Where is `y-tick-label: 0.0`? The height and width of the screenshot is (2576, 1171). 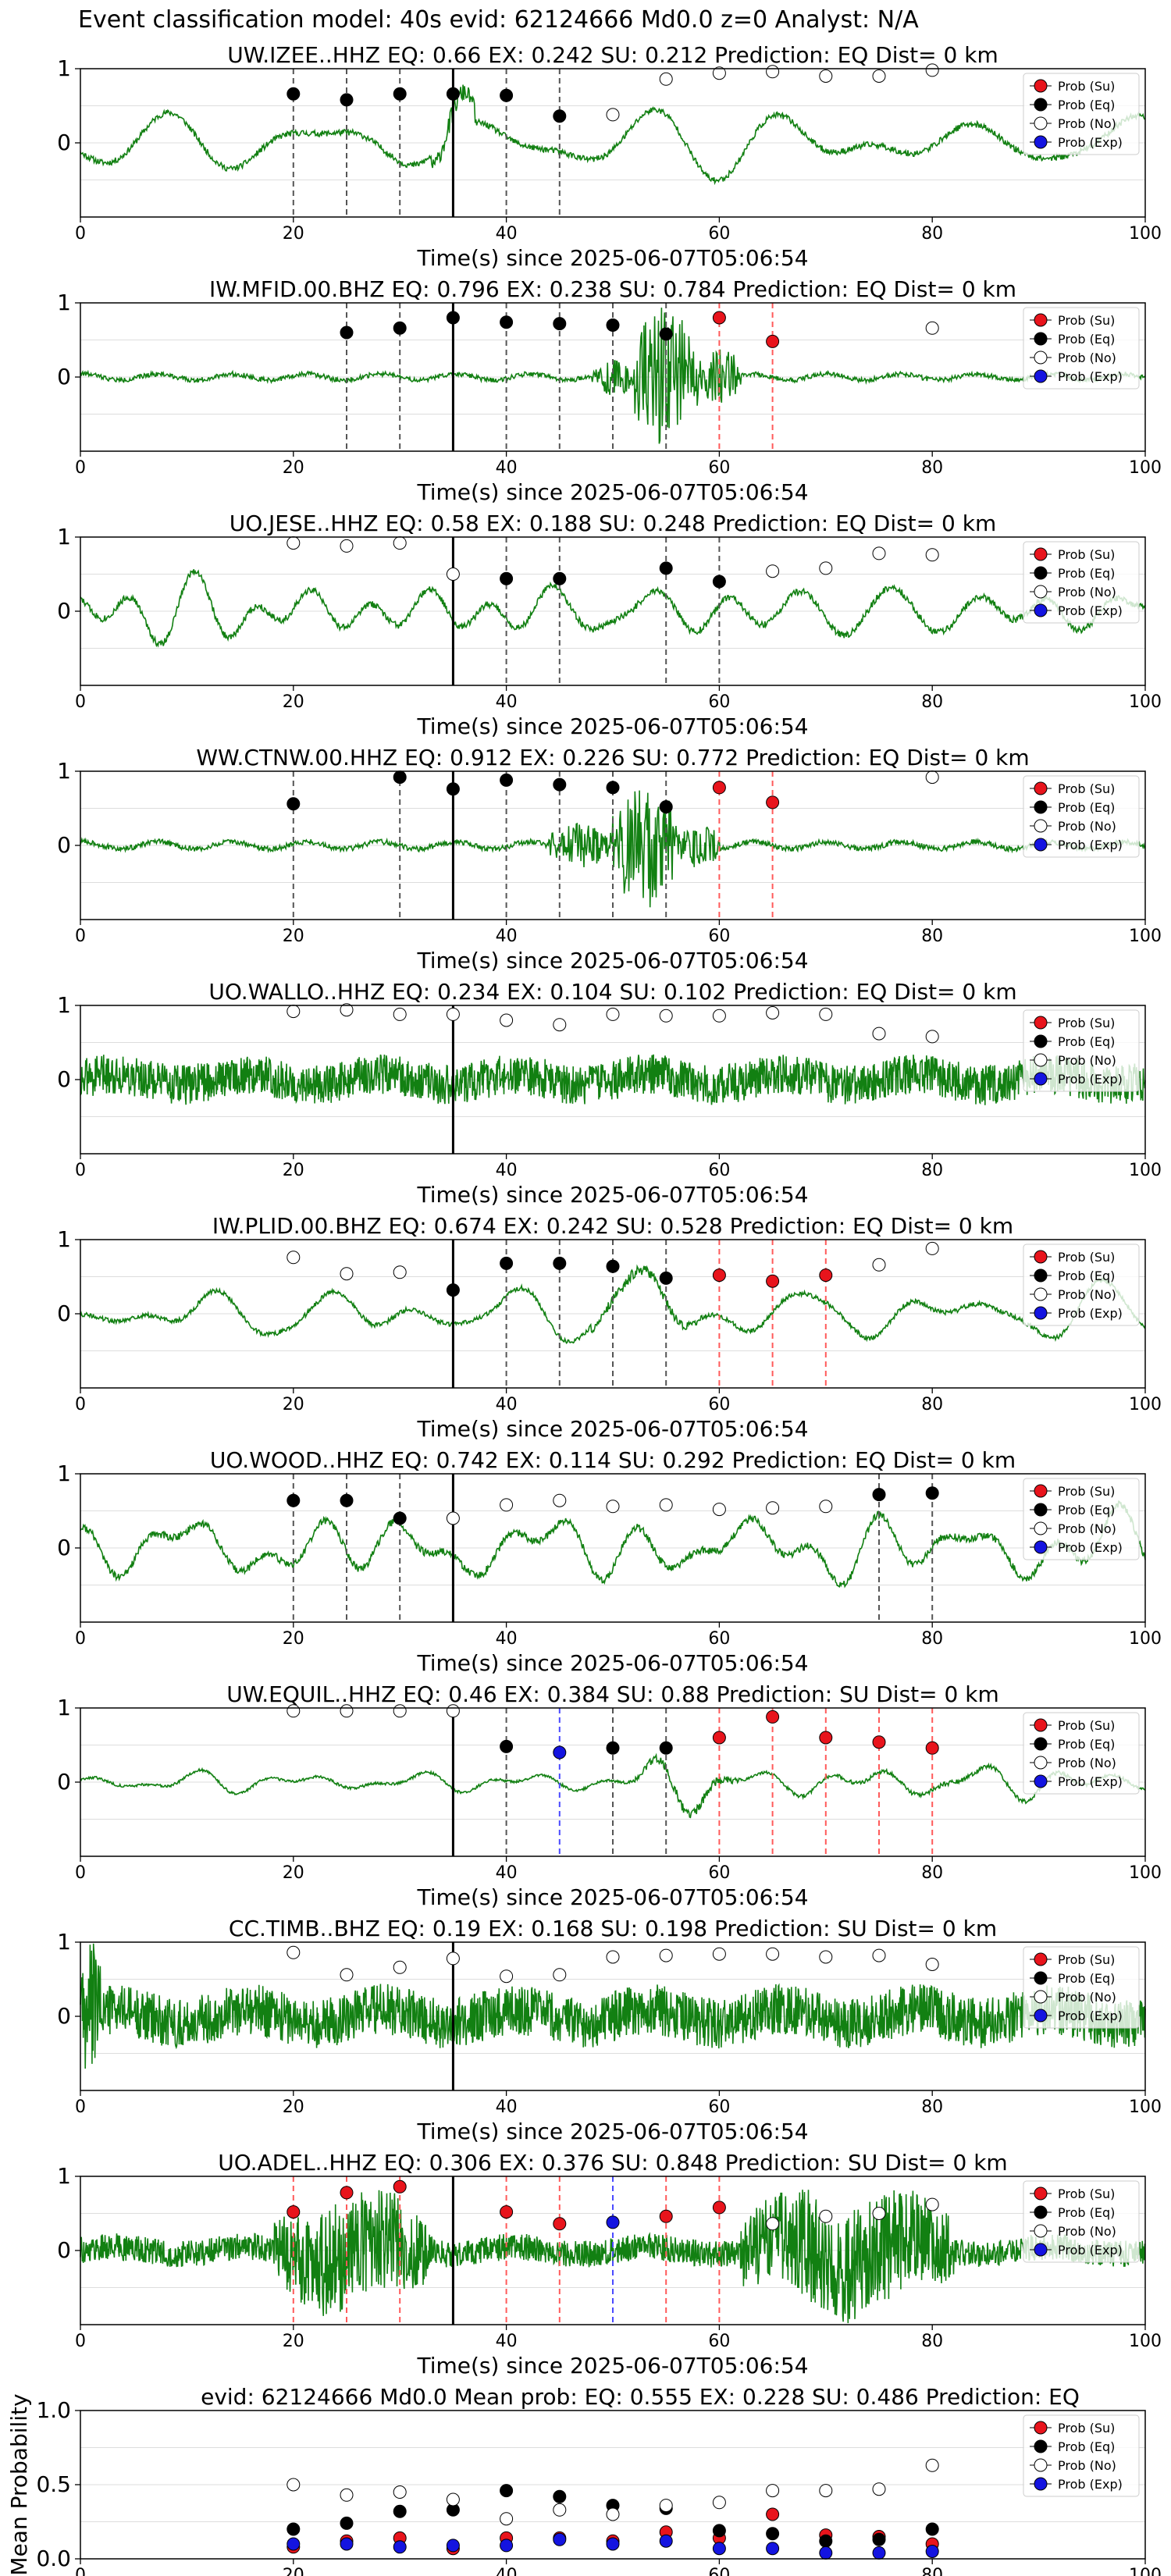
y-tick-label: 0.0 is located at coordinates (54, 2558).